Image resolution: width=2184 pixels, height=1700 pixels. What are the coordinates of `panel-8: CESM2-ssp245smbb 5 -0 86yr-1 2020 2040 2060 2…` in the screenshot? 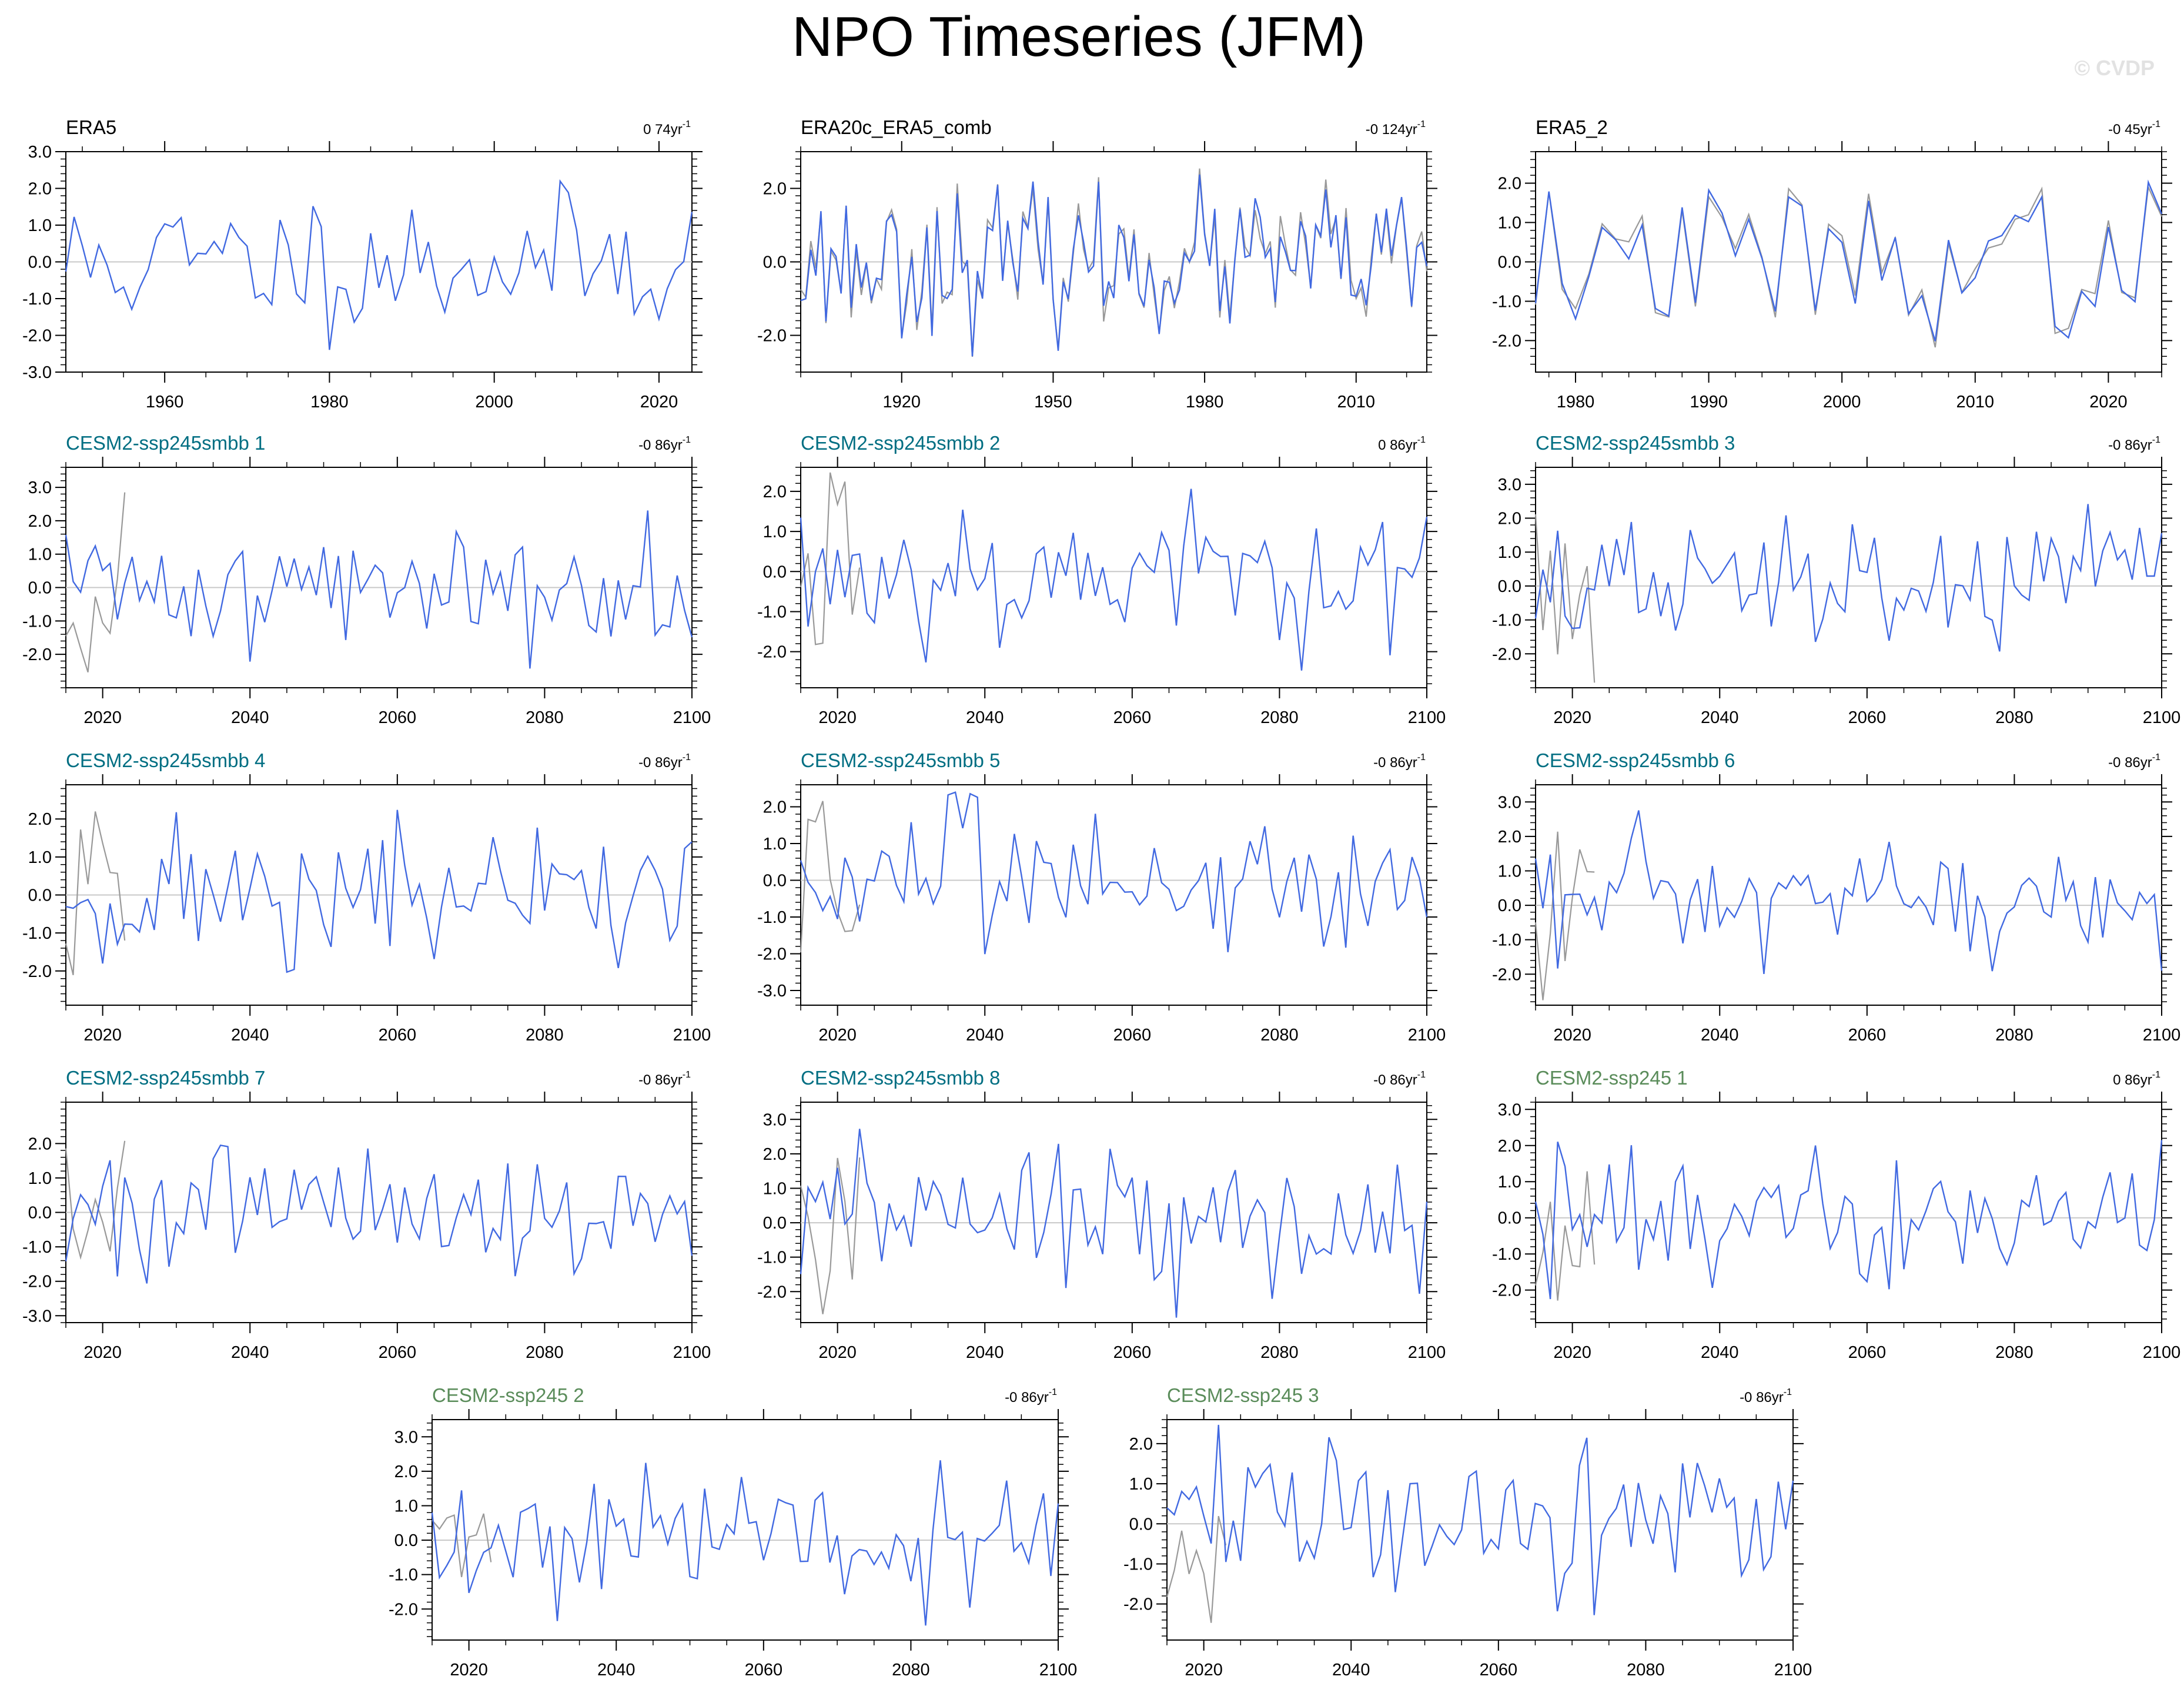 It's located at (1101, 897).